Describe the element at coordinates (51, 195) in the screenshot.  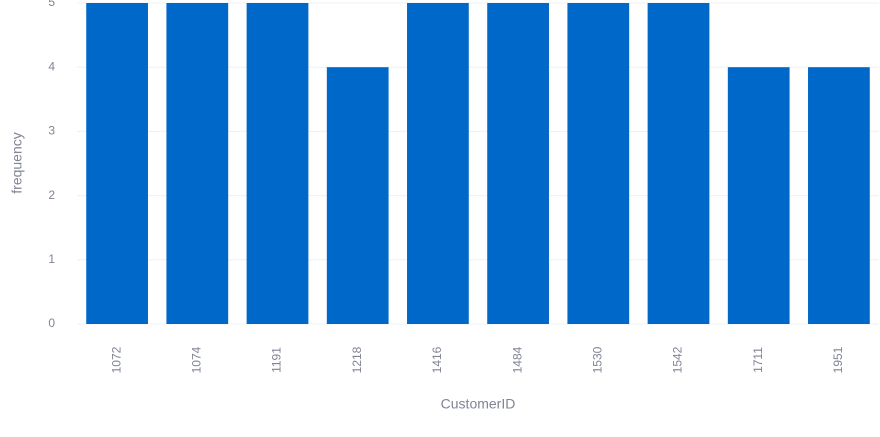
I see `y-tick-label: 2` at that location.